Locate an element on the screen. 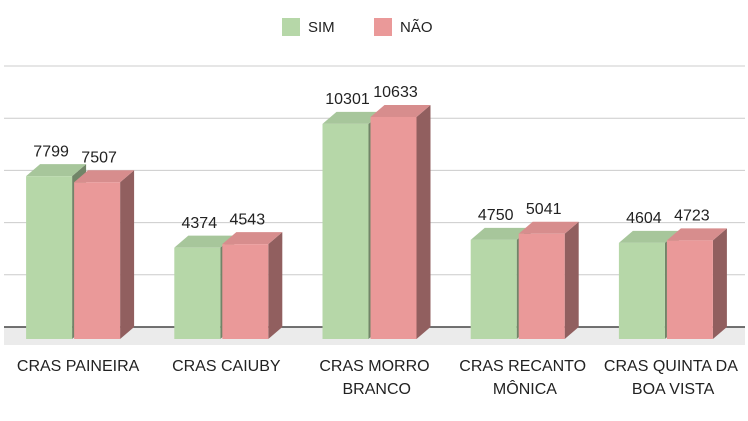 Image resolution: width=748 pixels, height=421 pixels. data-label: 4543 is located at coordinates (248, 219).